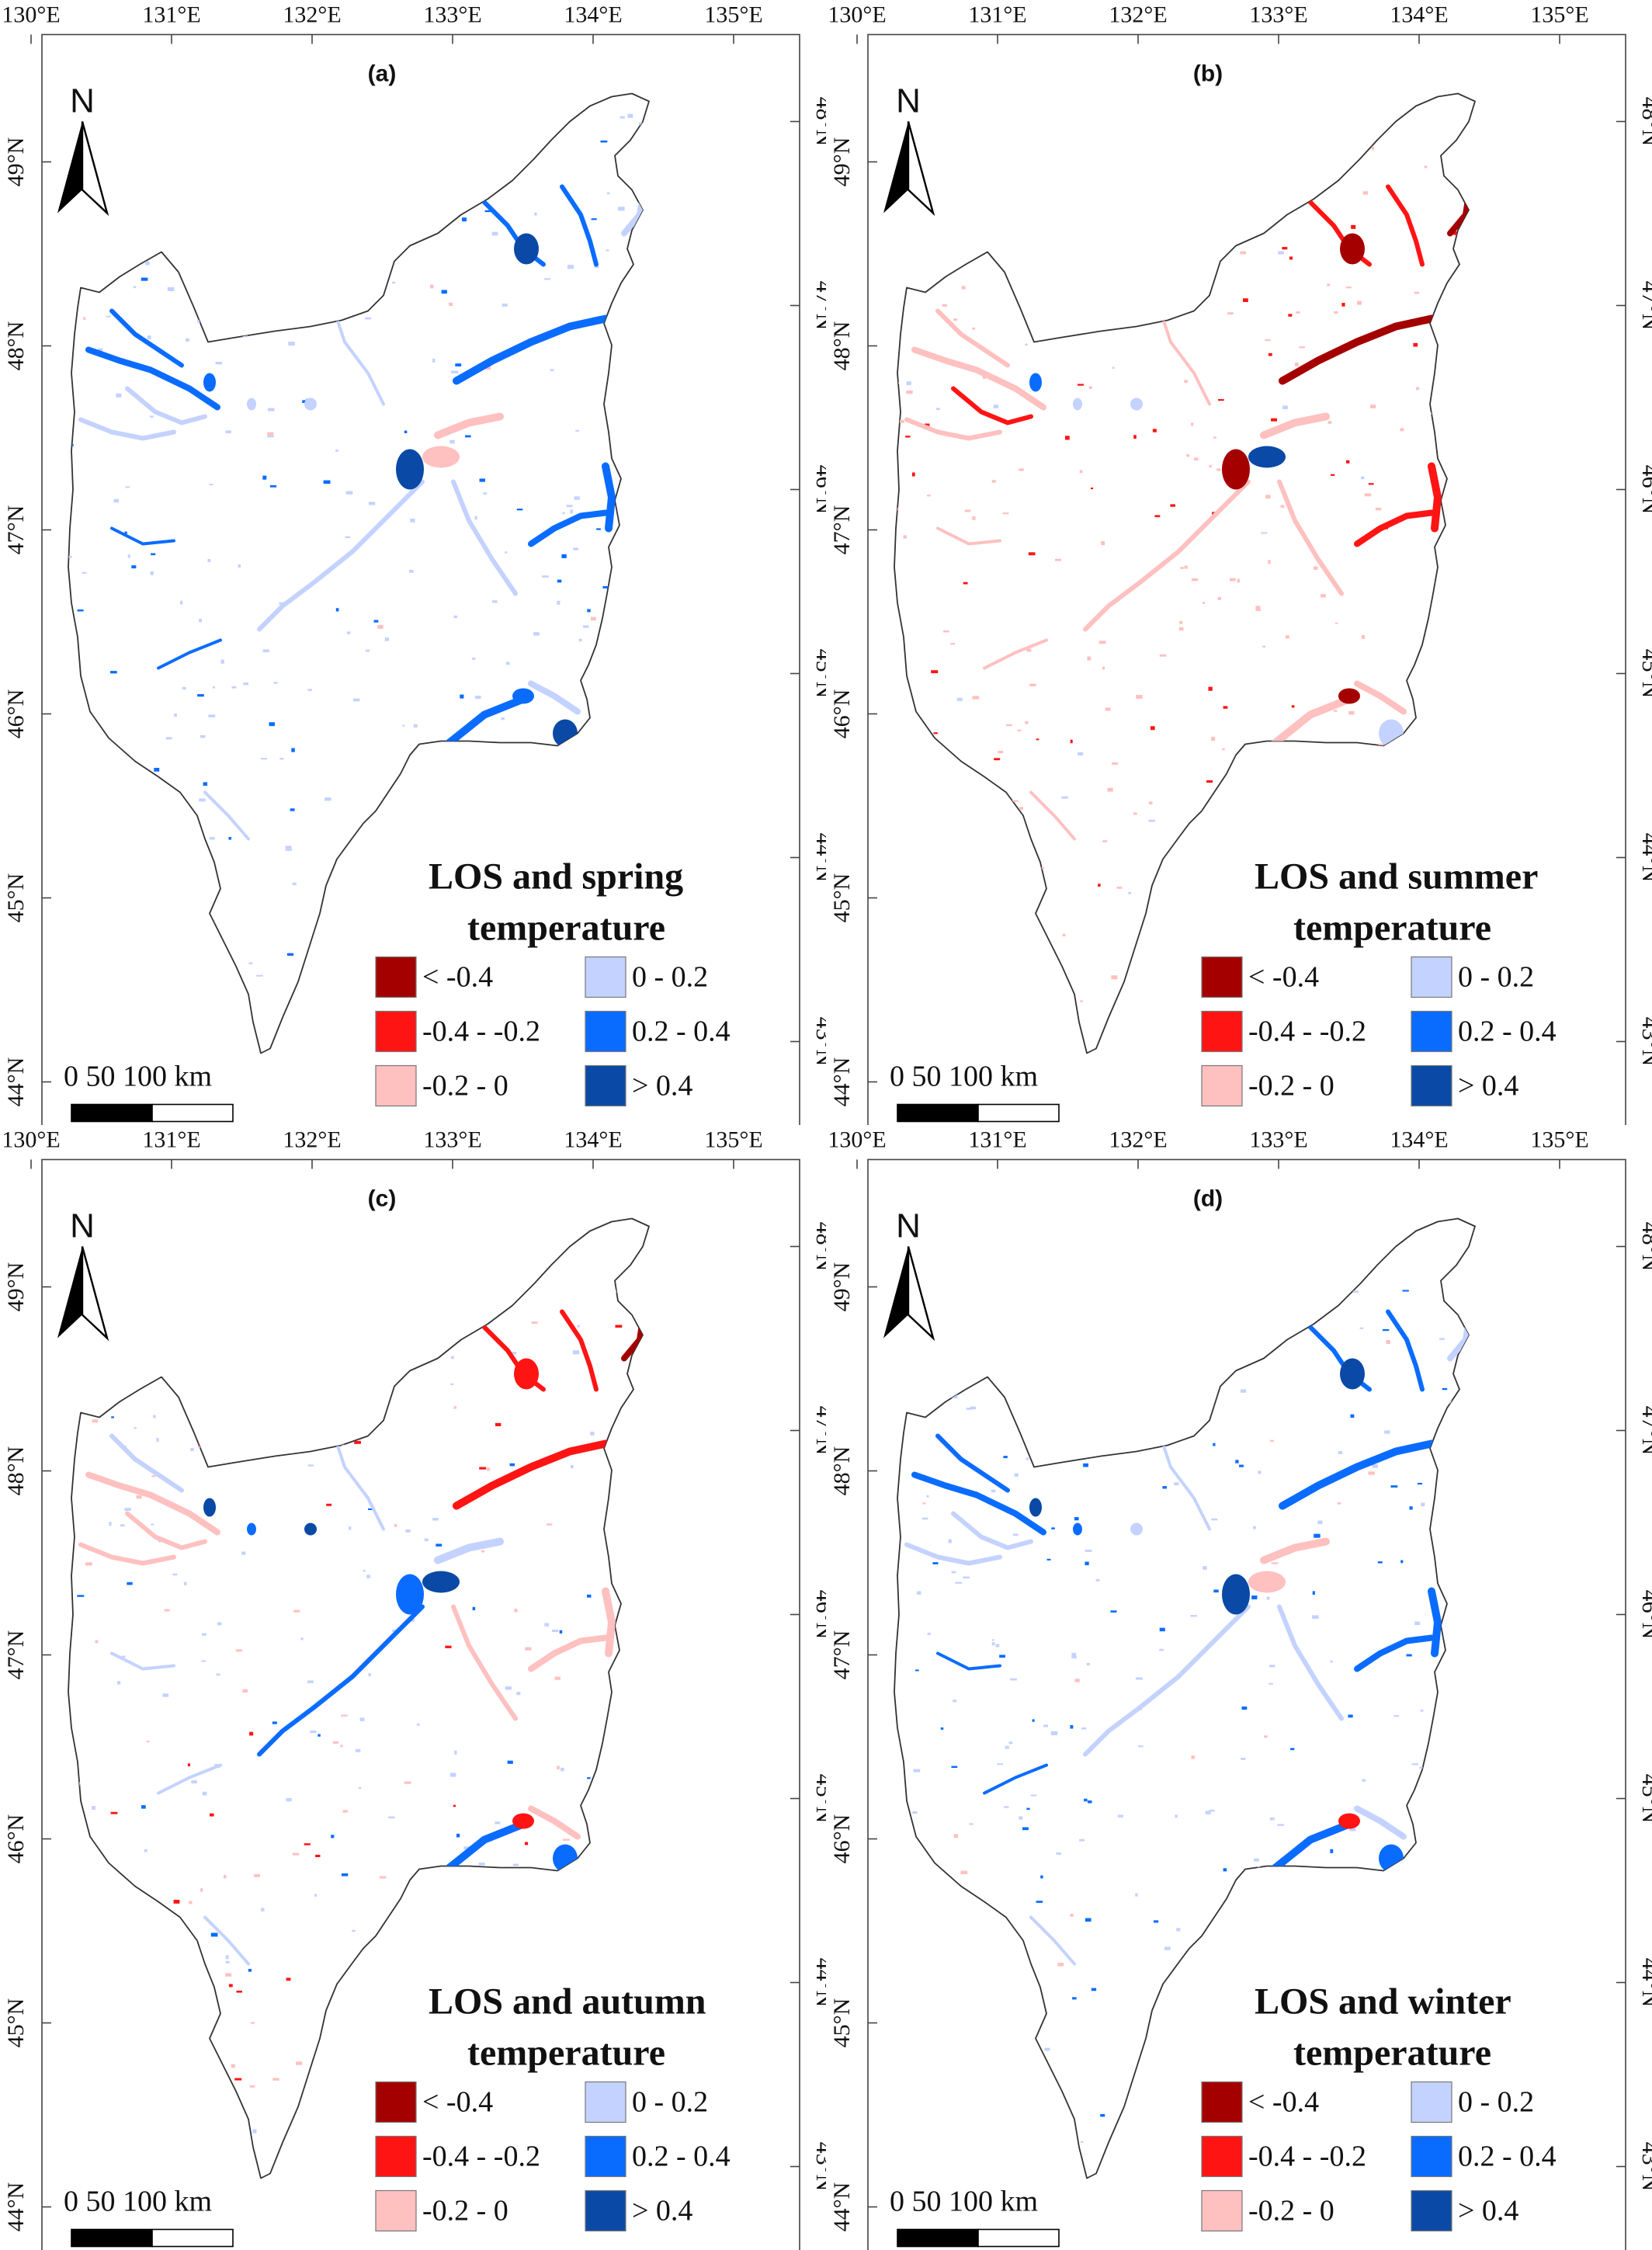 This screenshot has height=2250, width=1652. Describe the element at coordinates (83, 149) in the screenshot. I see `north-arrow-icon: N` at that location.